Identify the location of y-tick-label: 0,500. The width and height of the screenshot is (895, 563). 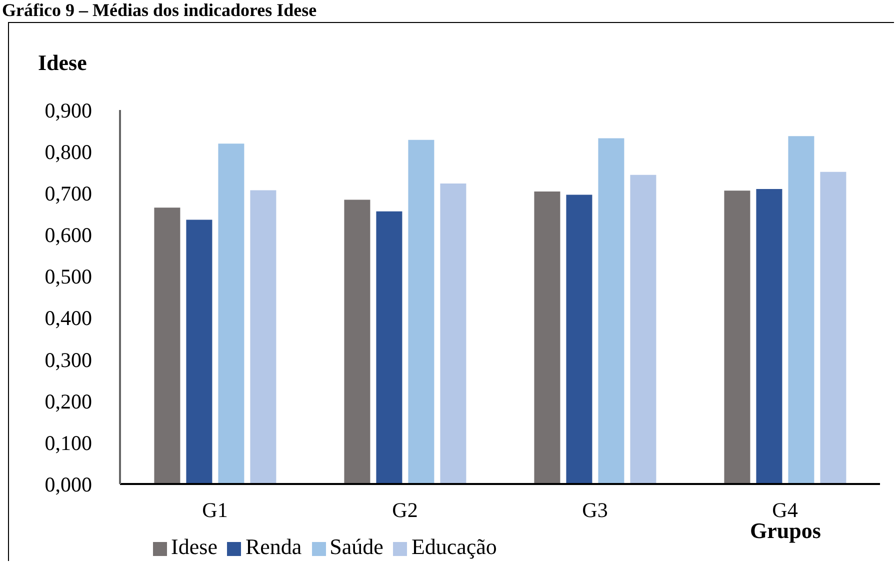
(68, 276).